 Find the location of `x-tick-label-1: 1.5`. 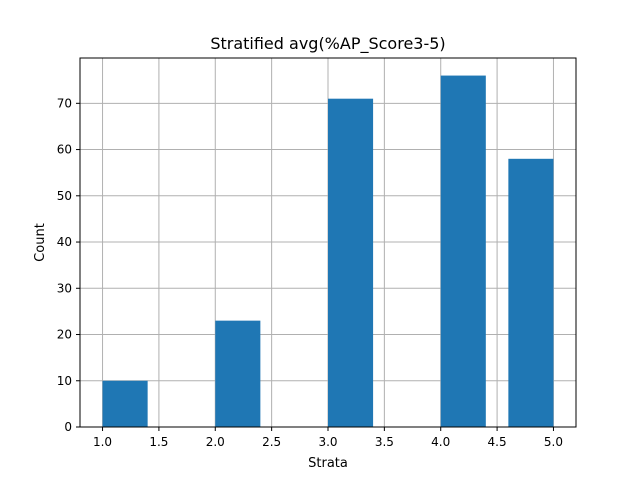

x-tick-label-1: 1.5 is located at coordinates (158, 442).